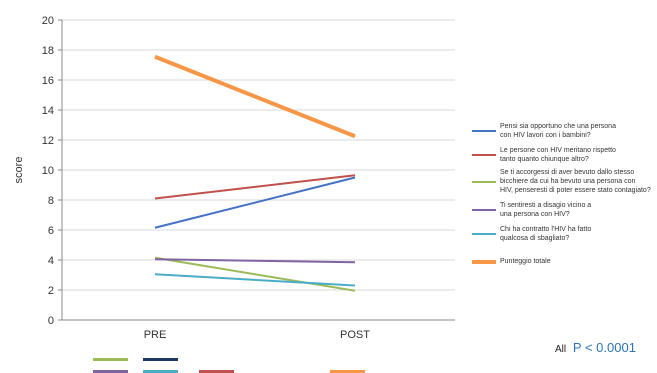 The image size is (657, 373). Describe the element at coordinates (51, 231) in the screenshot. I see `y-tick-label-6: 6` at that location.